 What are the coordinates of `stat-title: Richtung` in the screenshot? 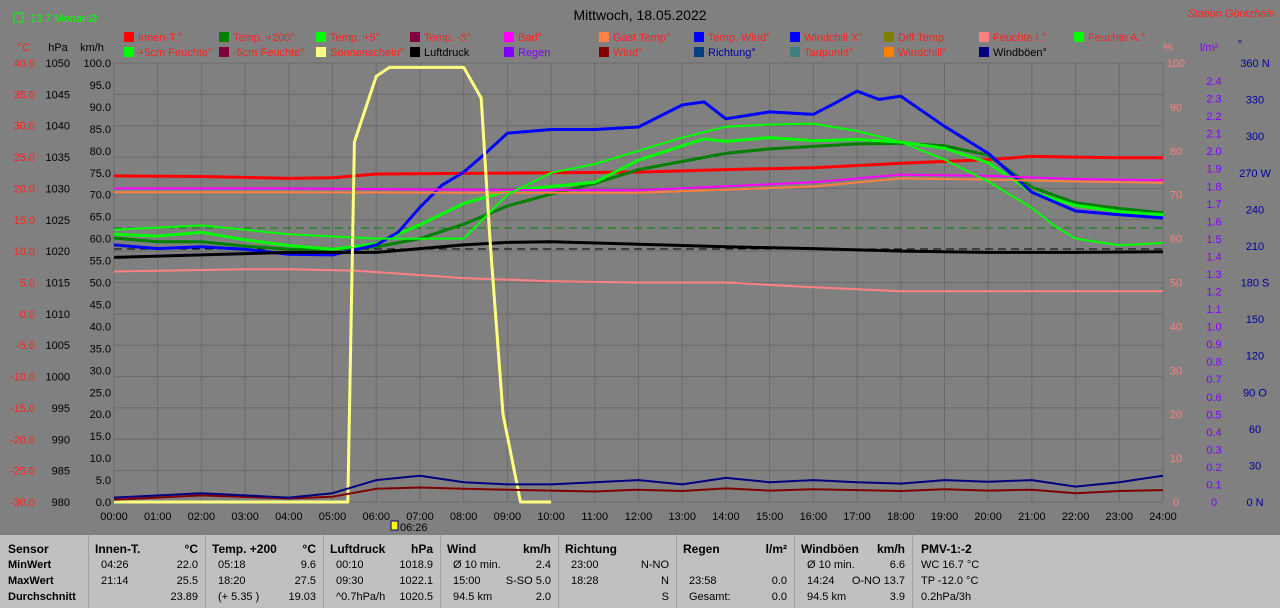 It's located at (591, 549).